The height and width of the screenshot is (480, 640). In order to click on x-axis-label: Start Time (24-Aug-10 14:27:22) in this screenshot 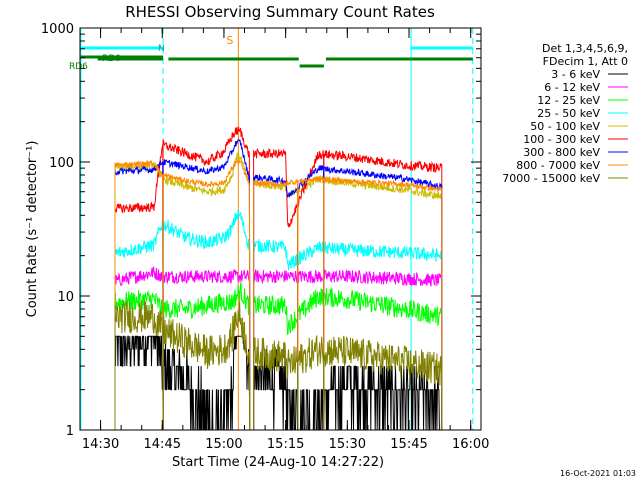, I will do `click(278, 462)`.